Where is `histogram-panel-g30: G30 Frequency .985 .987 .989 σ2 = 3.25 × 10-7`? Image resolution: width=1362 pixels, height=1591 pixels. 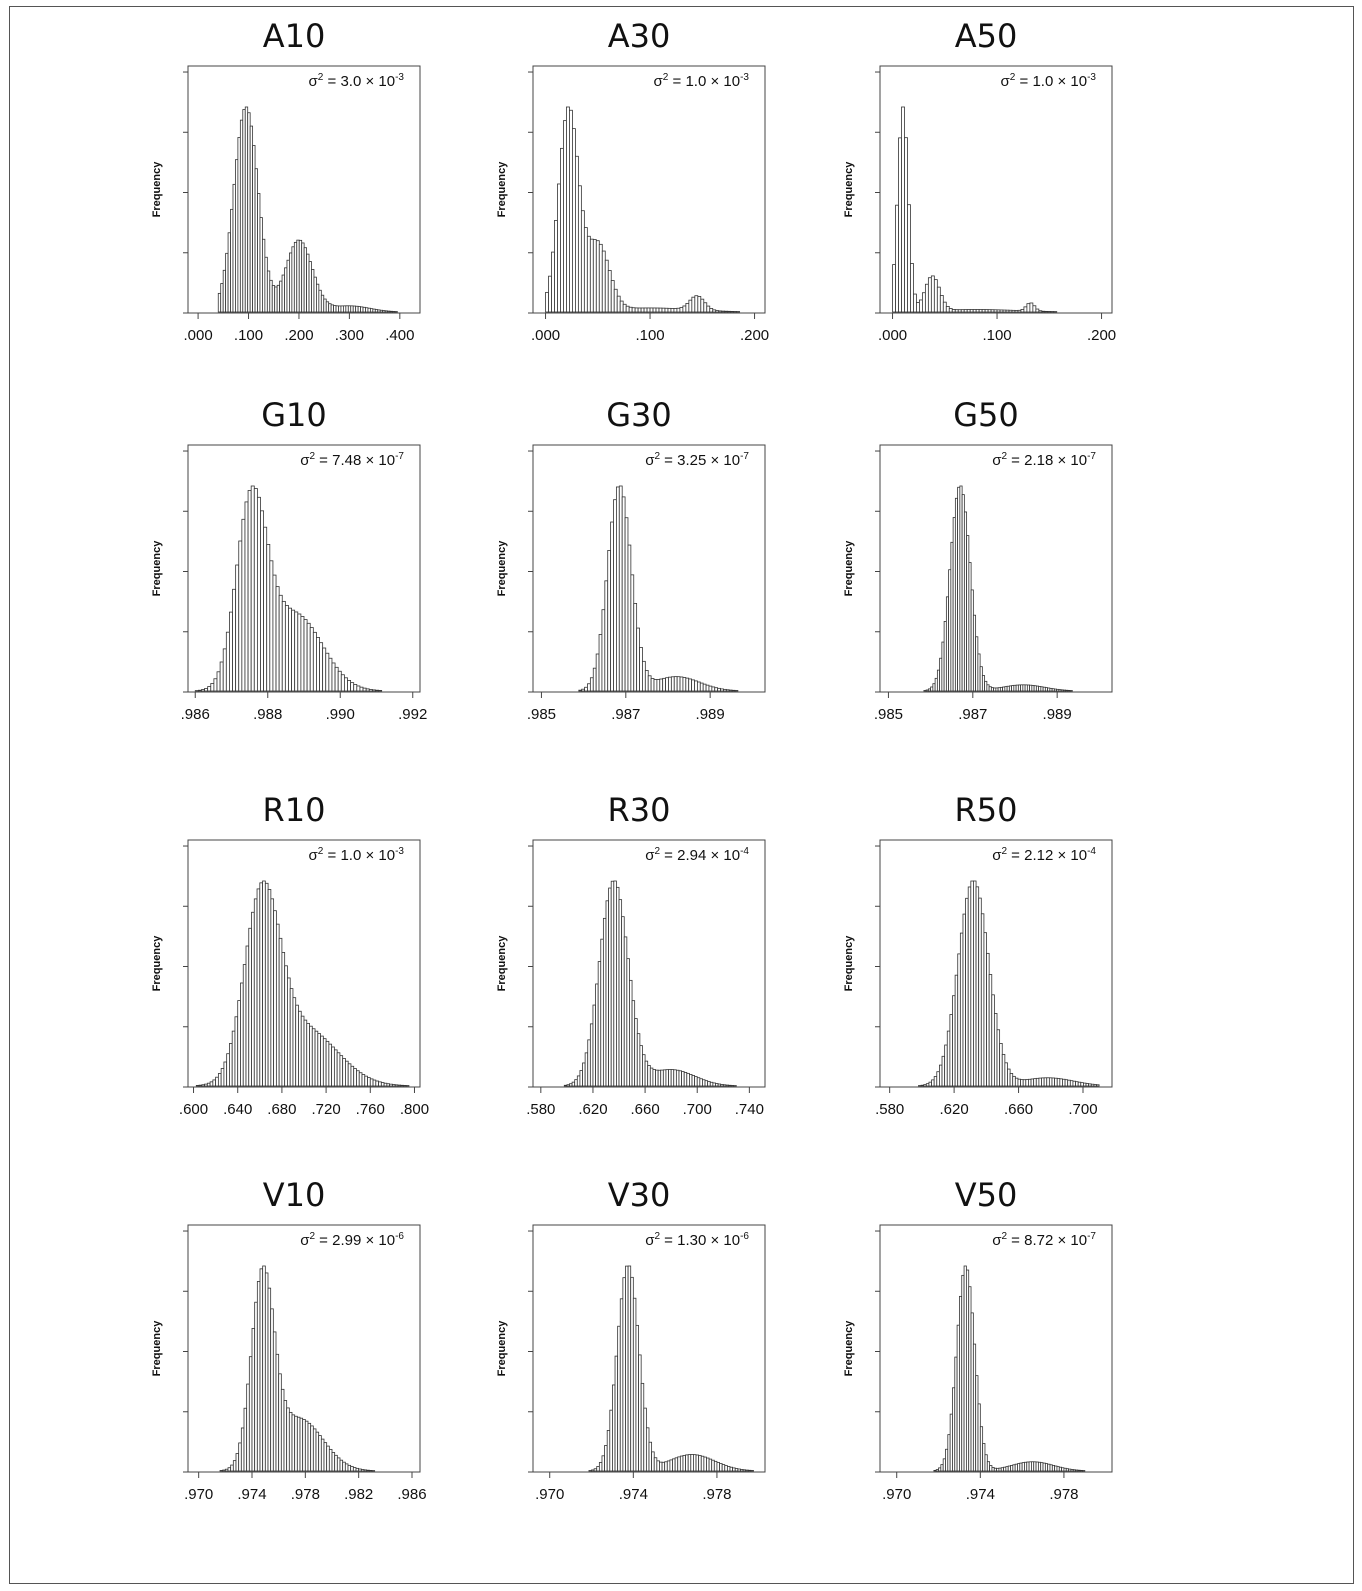
histogram-panel-g30: G30 Frequency .985 .987 .989 σ2 = 3.25 × 10-7 is located at coordinates (630, 565).